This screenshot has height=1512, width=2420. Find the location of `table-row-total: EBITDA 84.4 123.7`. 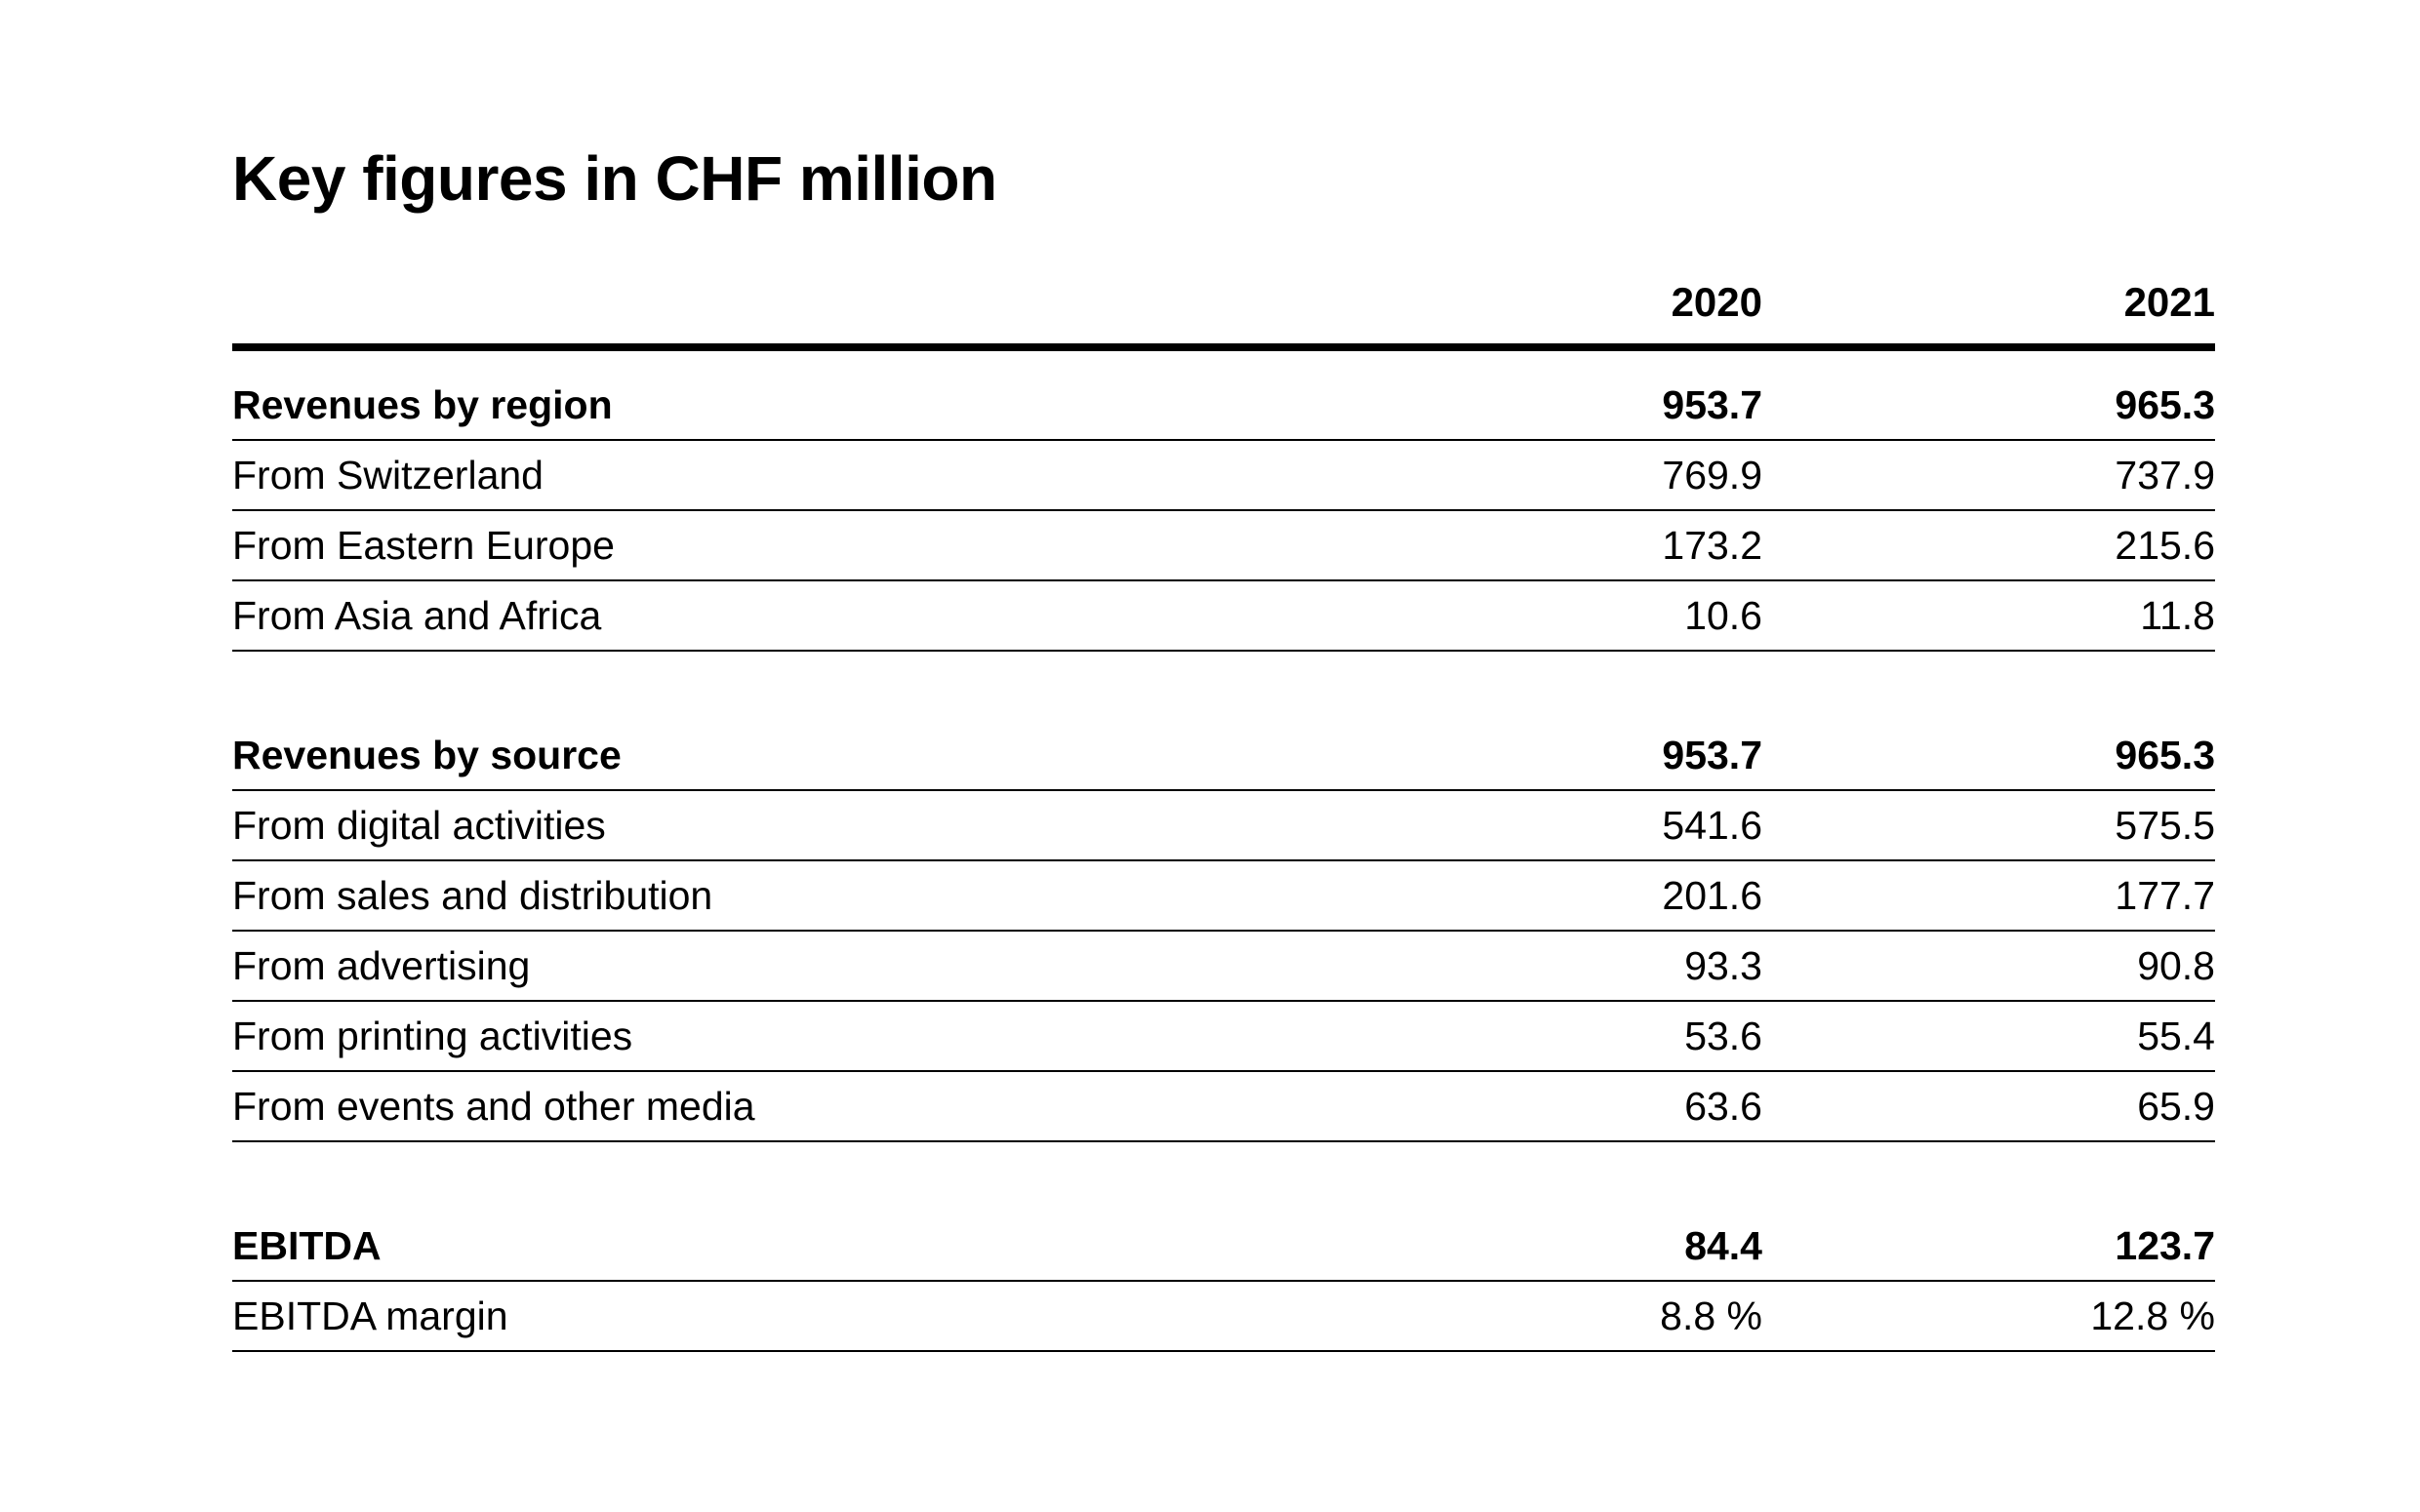

table-row-total: EBITDA 84.4 123.7 is located at coordinates (1223, 1247).